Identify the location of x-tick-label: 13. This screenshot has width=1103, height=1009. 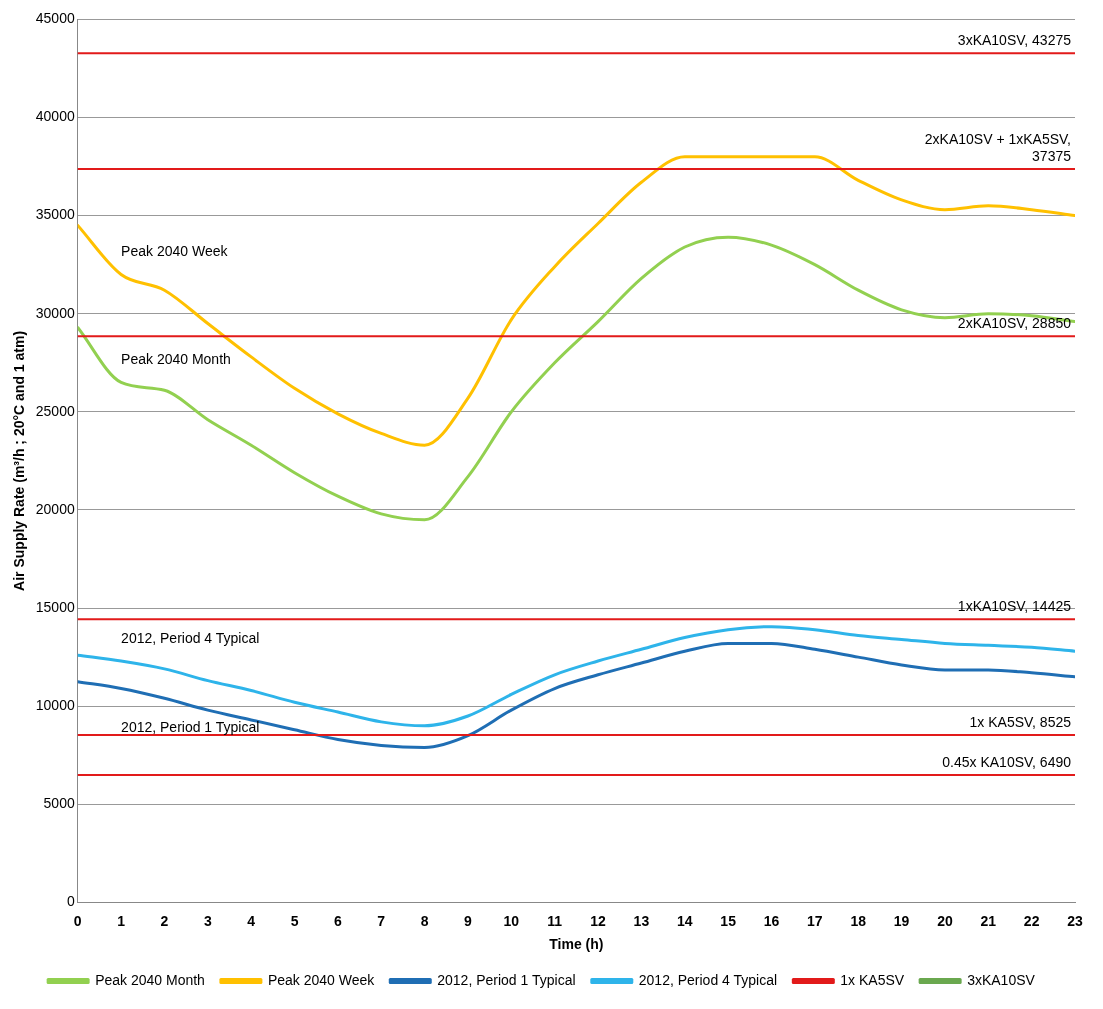
(641, 920).